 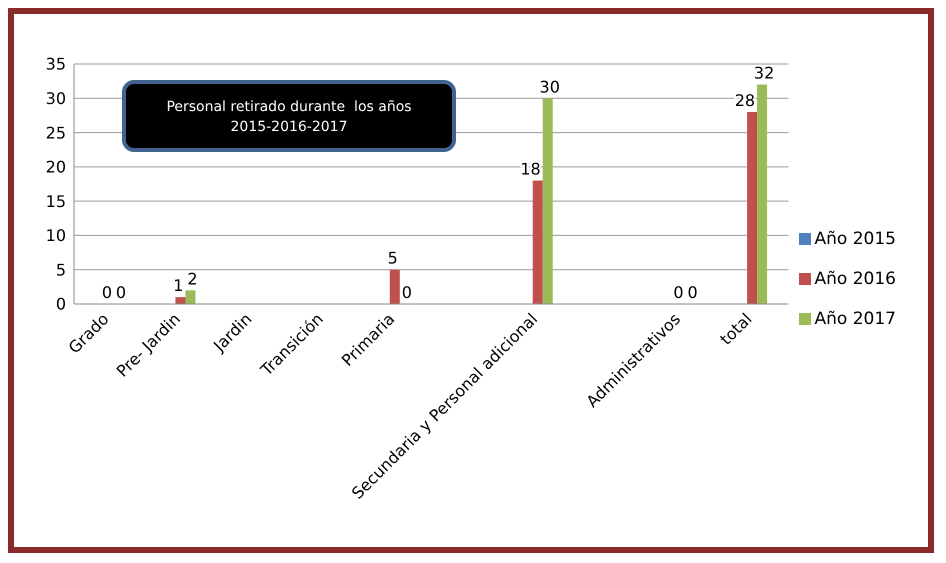 I want to click on data-label: 1, so click(x=178, y=286).